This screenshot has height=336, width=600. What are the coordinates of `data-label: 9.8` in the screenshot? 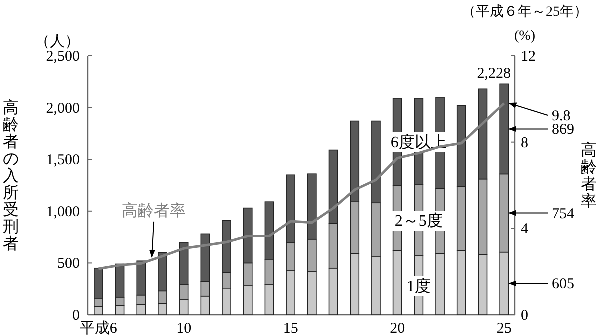 It's located at (561, 116).